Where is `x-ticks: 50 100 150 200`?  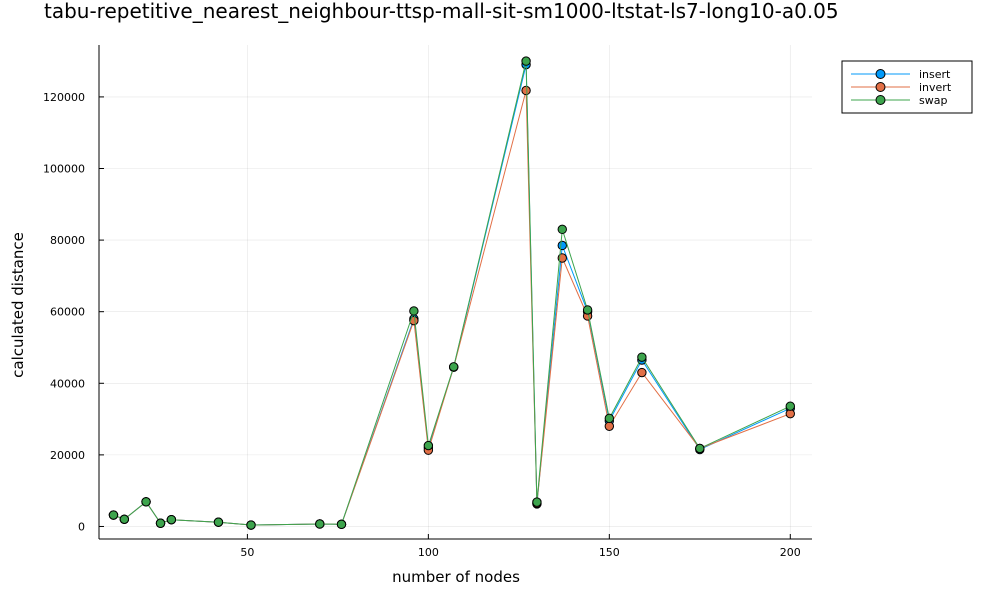
x-ticks: 50 100 150 200 is located at coordinates (520, 546).